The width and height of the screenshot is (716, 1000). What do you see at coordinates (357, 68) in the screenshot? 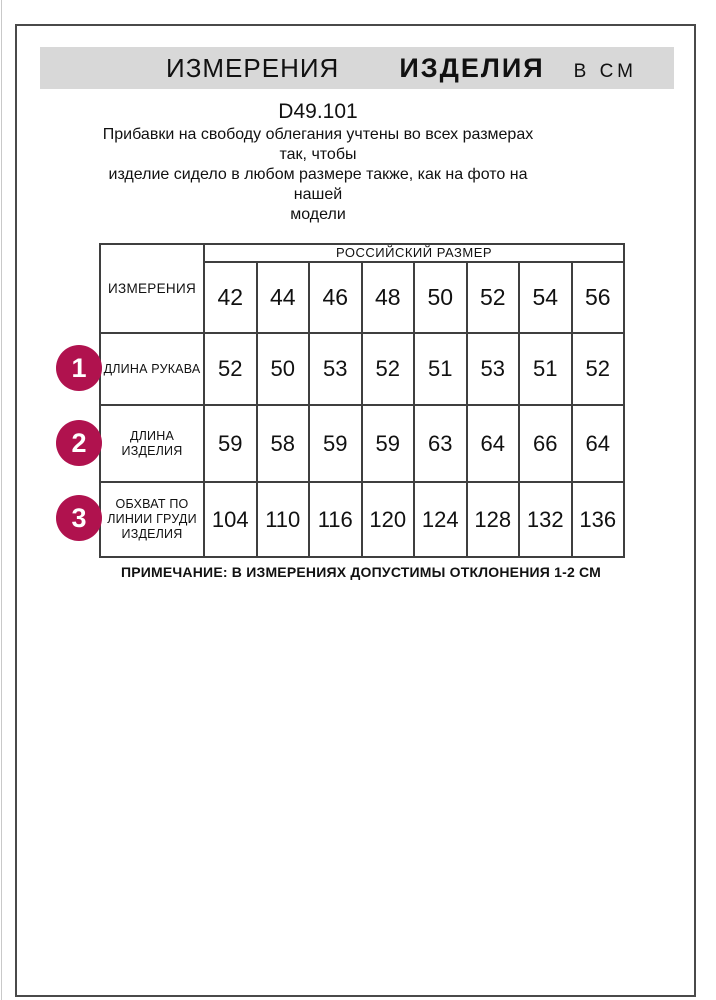
I see `header-banner: ИЗМЕРЕНИЯ ИЗДЕЛИЯ В СМ` at bounding box center [357, 68].